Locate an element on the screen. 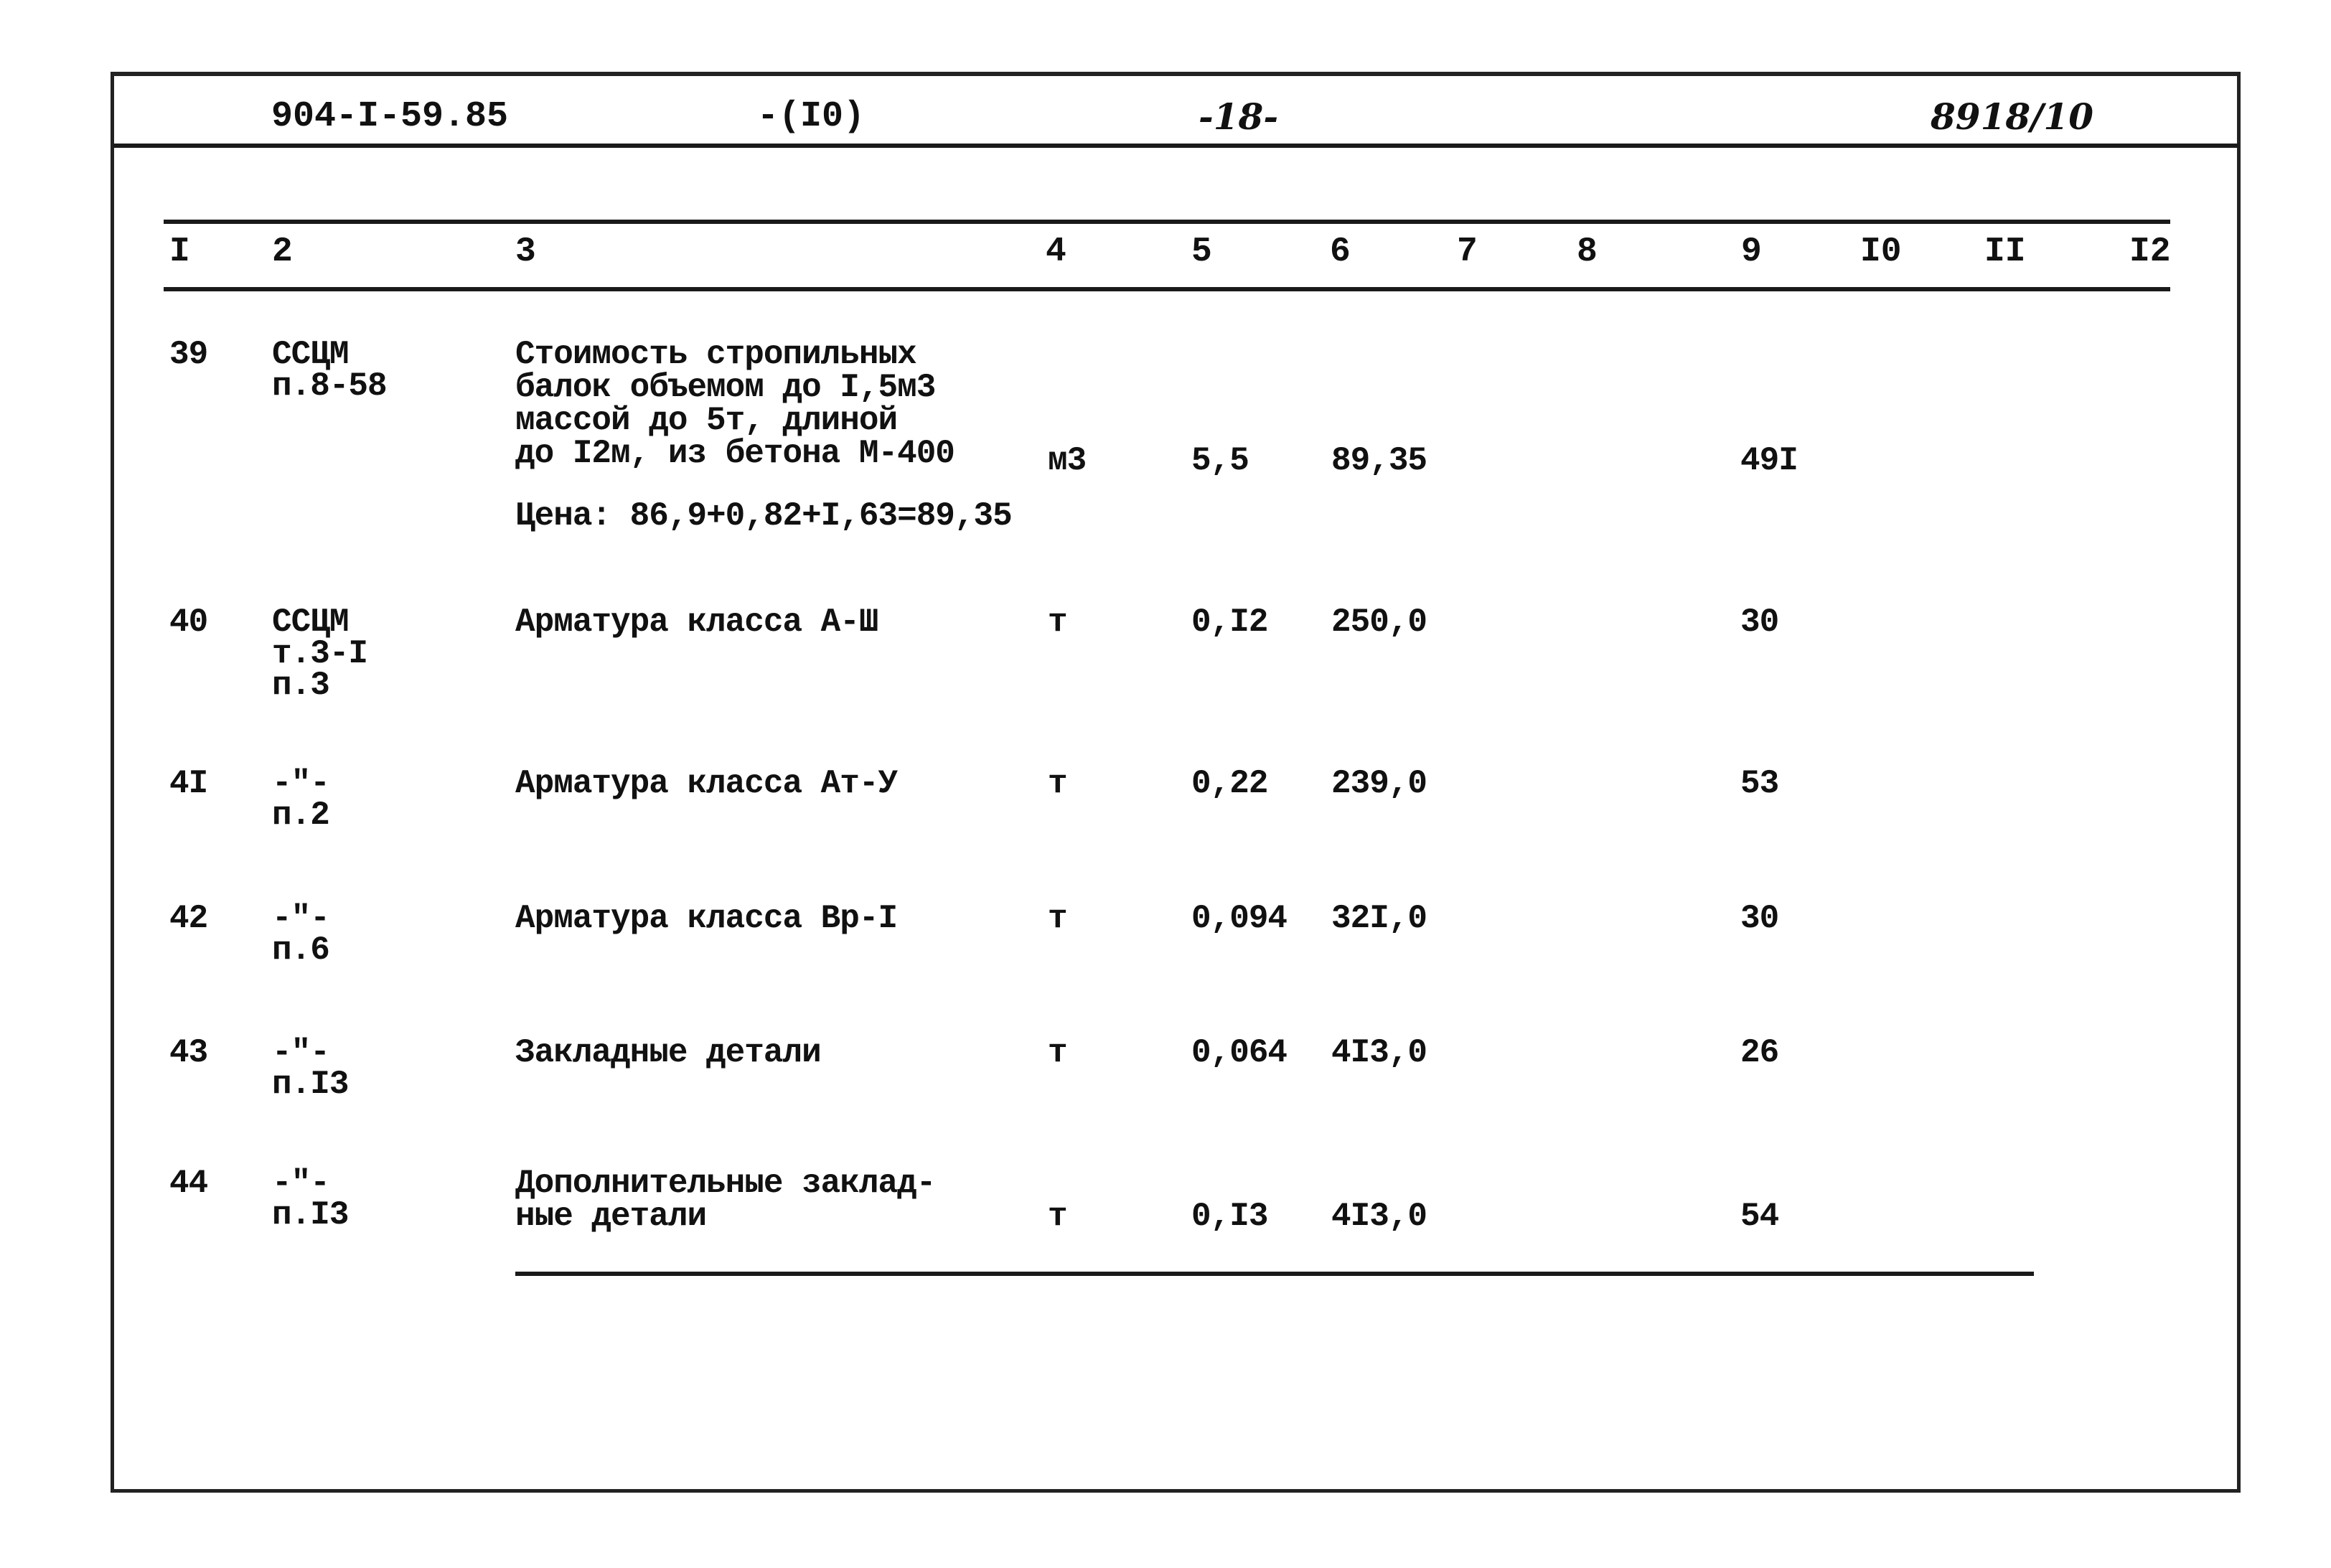 This screenshot has width=2331, height=1568. unit-price: 250,0 is located at coordinates (1379, 622).